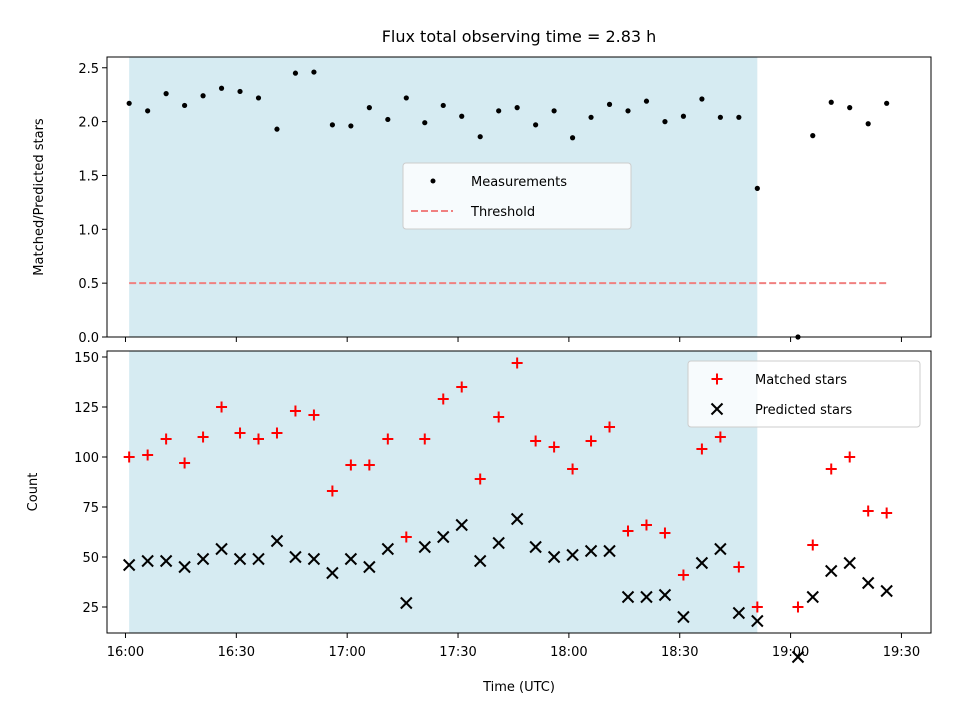 The image size is (960, 720). Describe the element at coordinates (125, 652) in the screenshot. I see `x-tick-label: 16:00` at that location.